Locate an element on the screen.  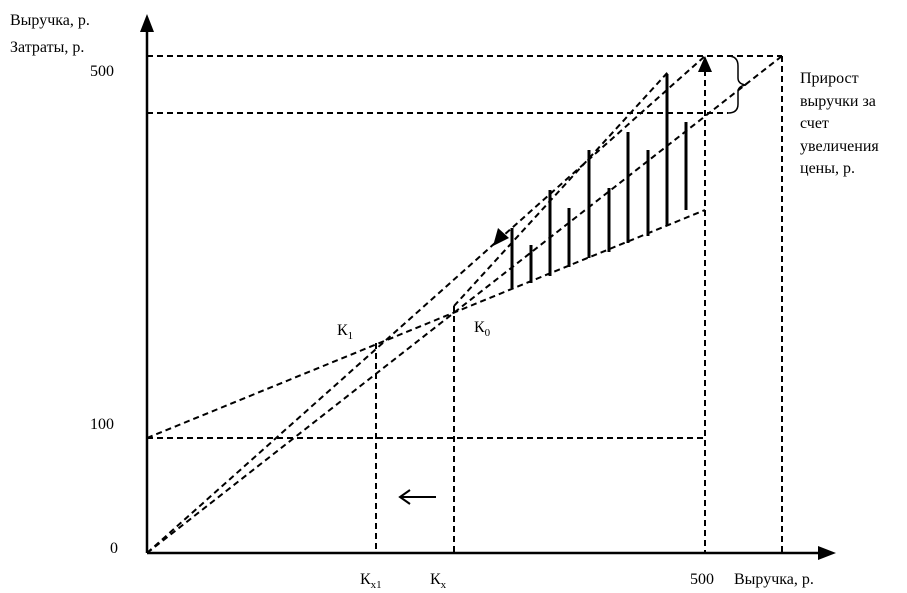
brace-icon is located at coordinates (737, 84).